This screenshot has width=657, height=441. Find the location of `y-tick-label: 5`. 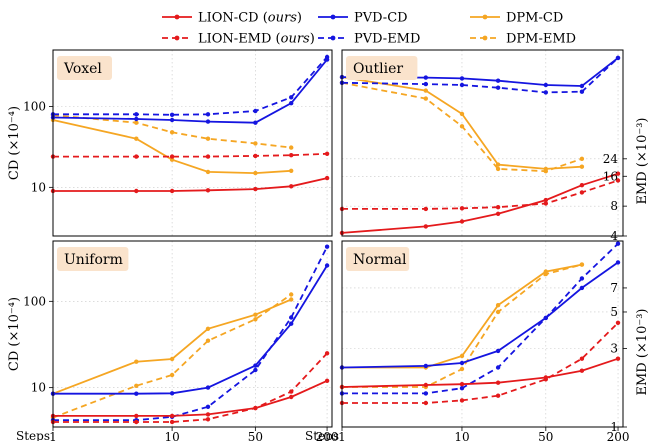

y-tick-label: 5 is located at coordinates (614, 312).